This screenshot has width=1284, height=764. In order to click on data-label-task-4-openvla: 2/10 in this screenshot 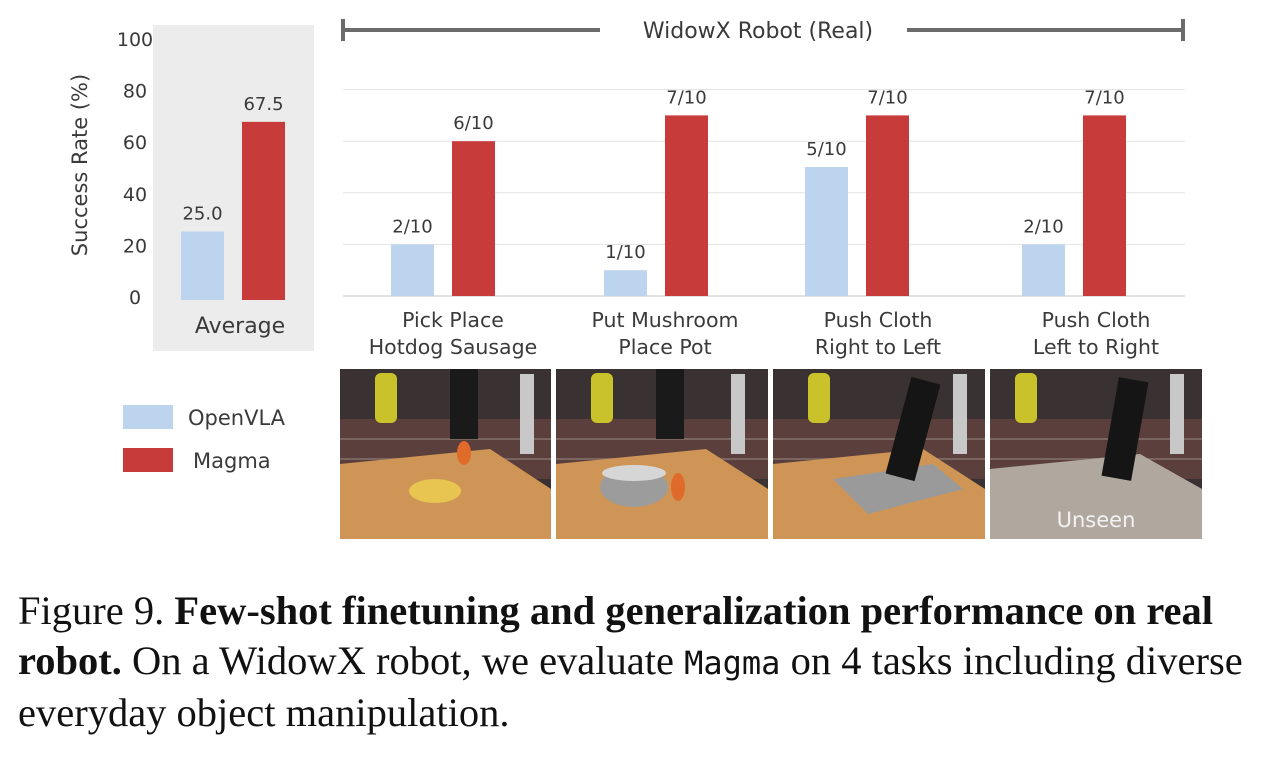, I will do `click(1043, 226)`.